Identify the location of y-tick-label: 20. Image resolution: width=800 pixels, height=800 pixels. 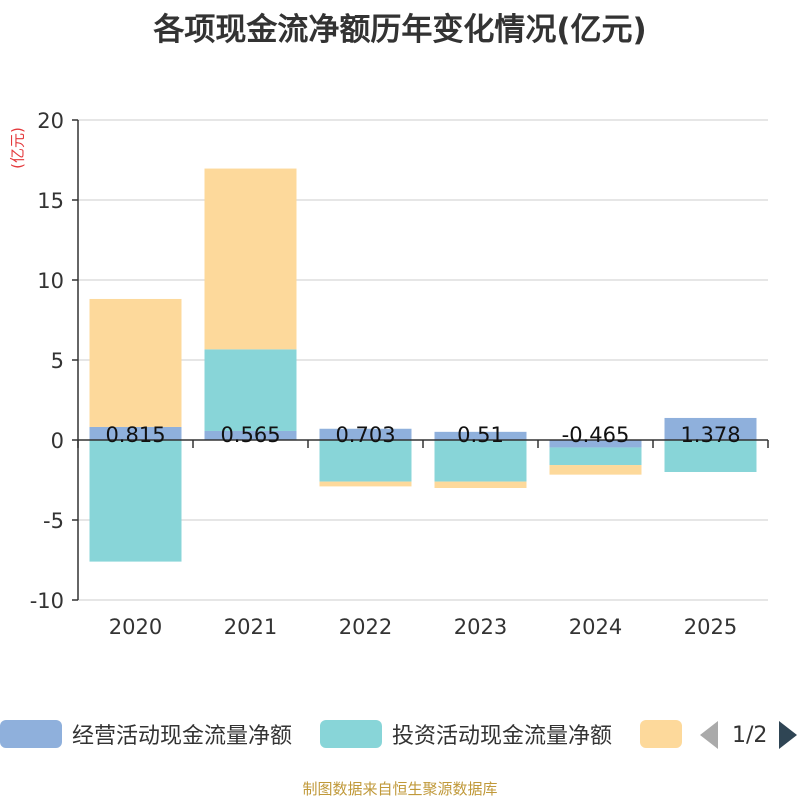
(50, 121).